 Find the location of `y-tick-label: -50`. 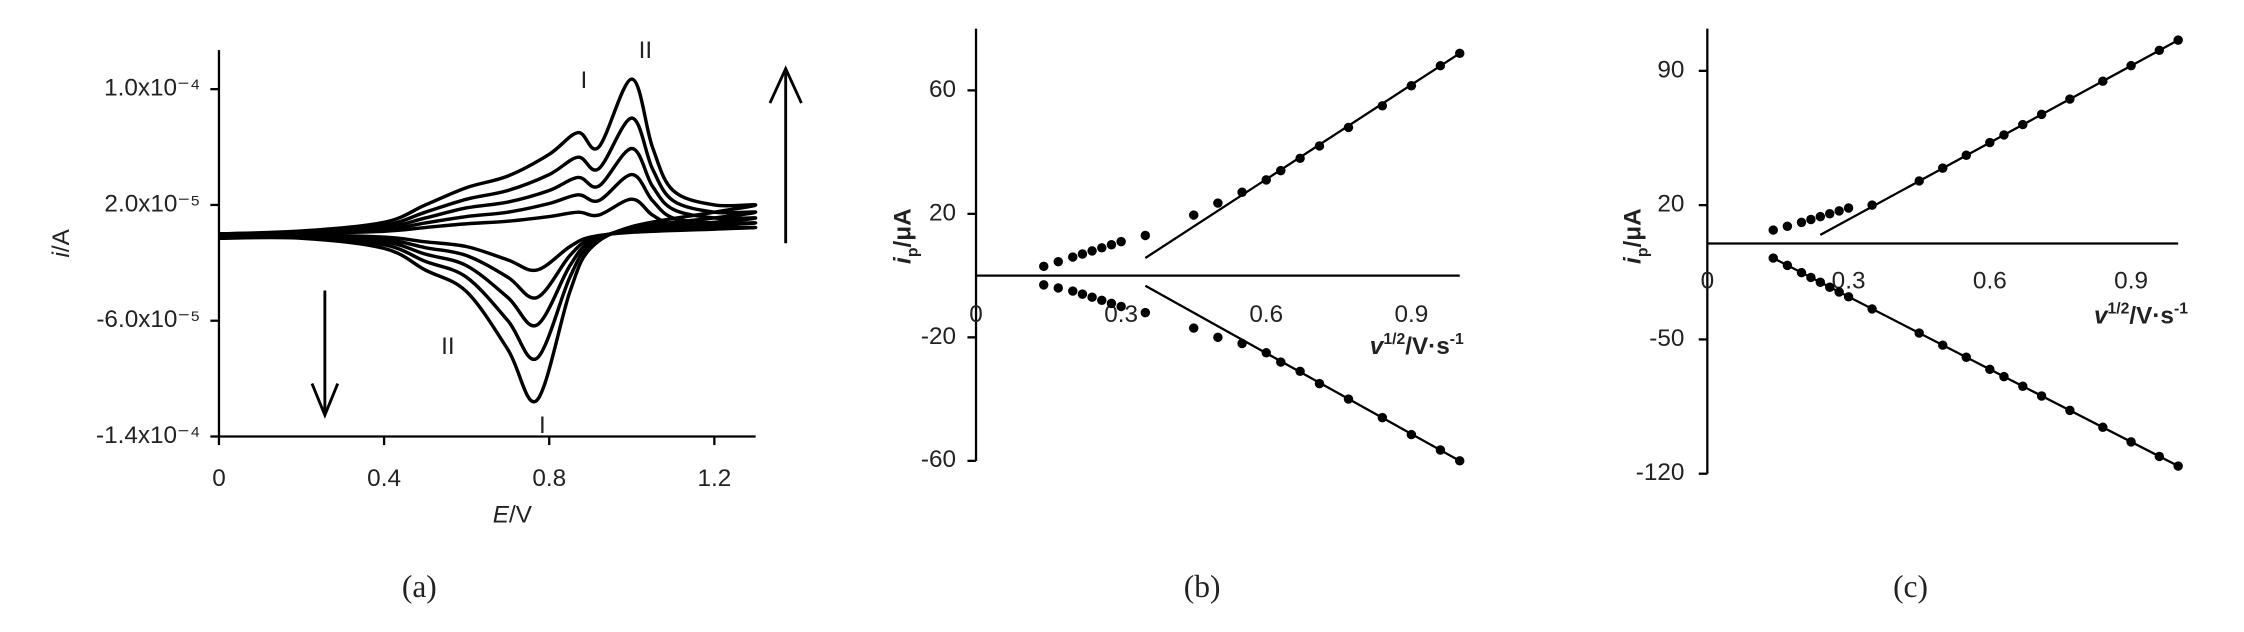

y-tick-label: -50 is located at coordinates (1666, 338).